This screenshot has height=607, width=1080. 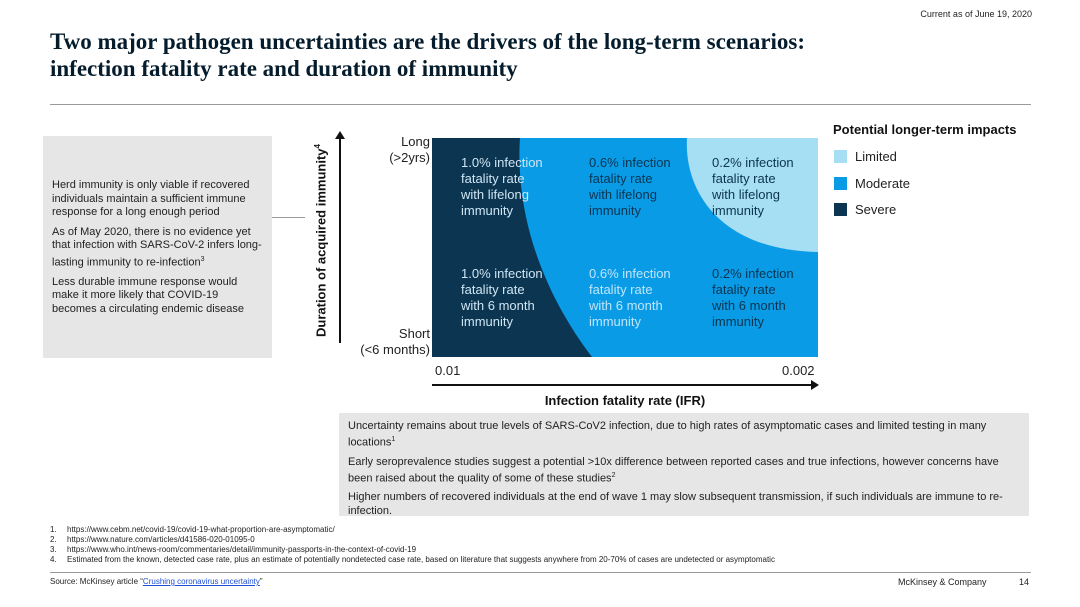 I want to click on footnote-ref-3: 3, so click(x=202, y=259).